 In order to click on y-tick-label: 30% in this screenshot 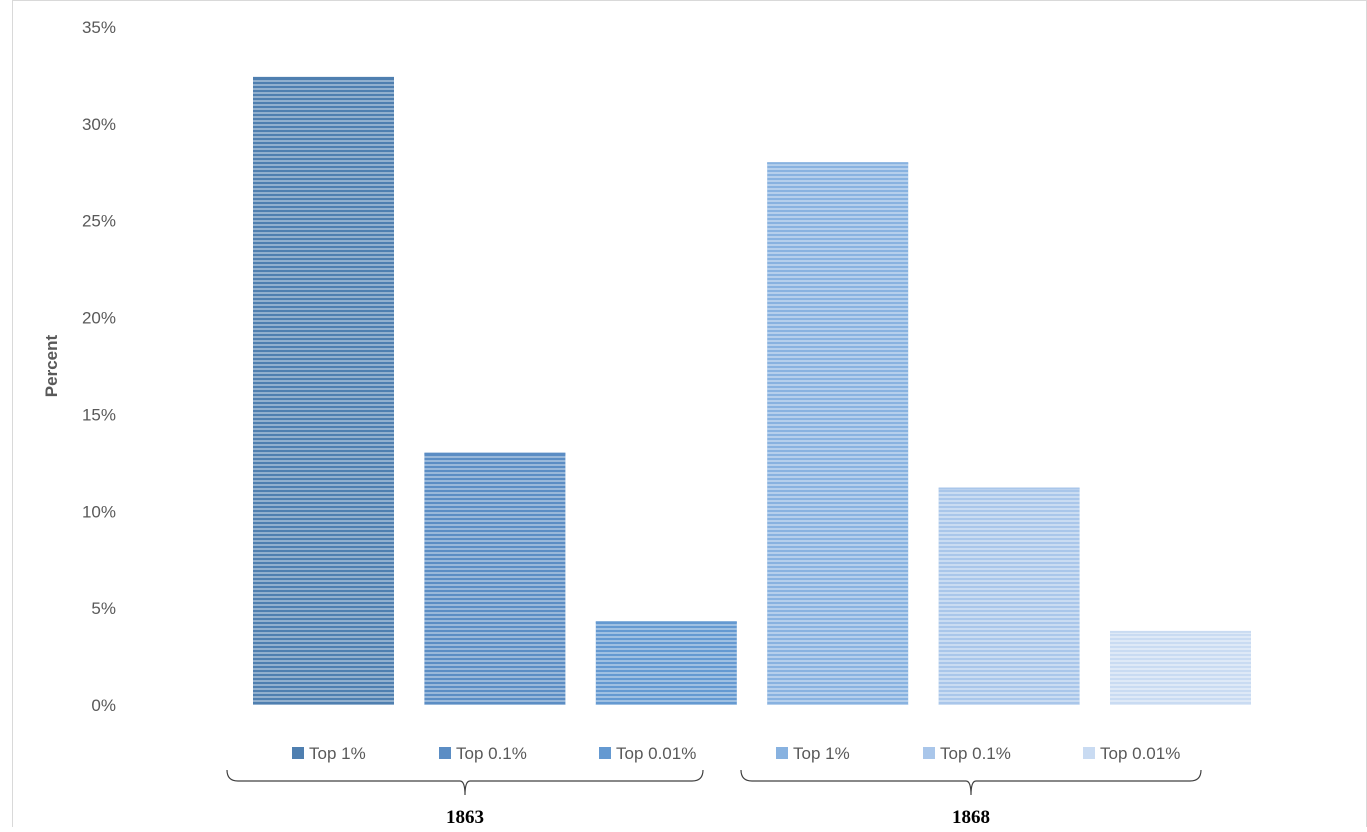, I will do `click(99, 124)`.